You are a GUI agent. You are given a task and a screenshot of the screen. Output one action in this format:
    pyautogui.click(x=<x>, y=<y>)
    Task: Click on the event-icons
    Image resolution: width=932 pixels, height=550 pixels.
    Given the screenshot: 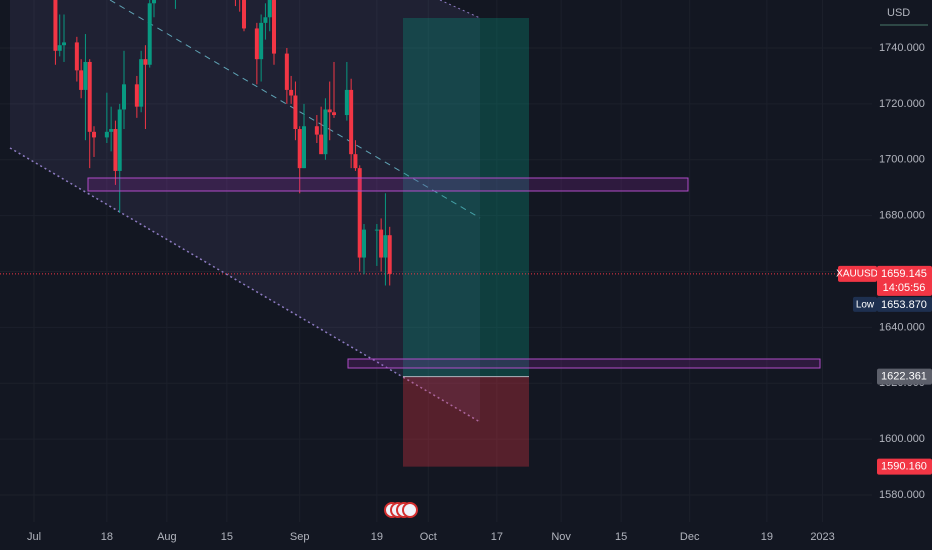 What is the action you would take?
    pyautogui.click(x=401, y=510)
    